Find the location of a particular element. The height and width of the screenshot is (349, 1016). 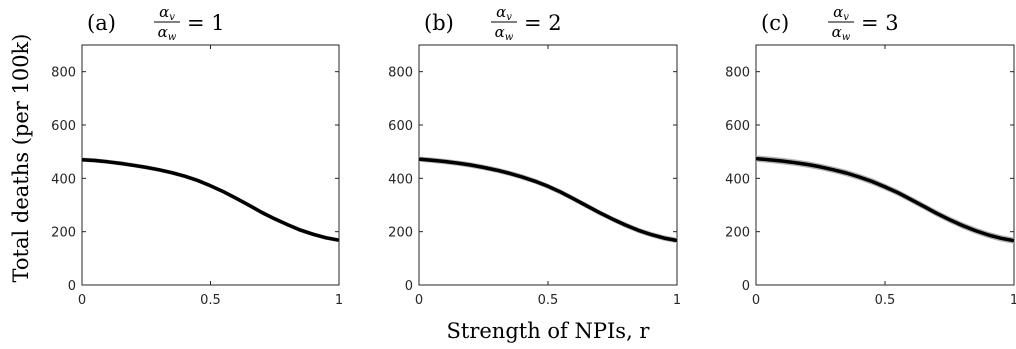

title-value: = 3 is located at coordinates (880, 23).